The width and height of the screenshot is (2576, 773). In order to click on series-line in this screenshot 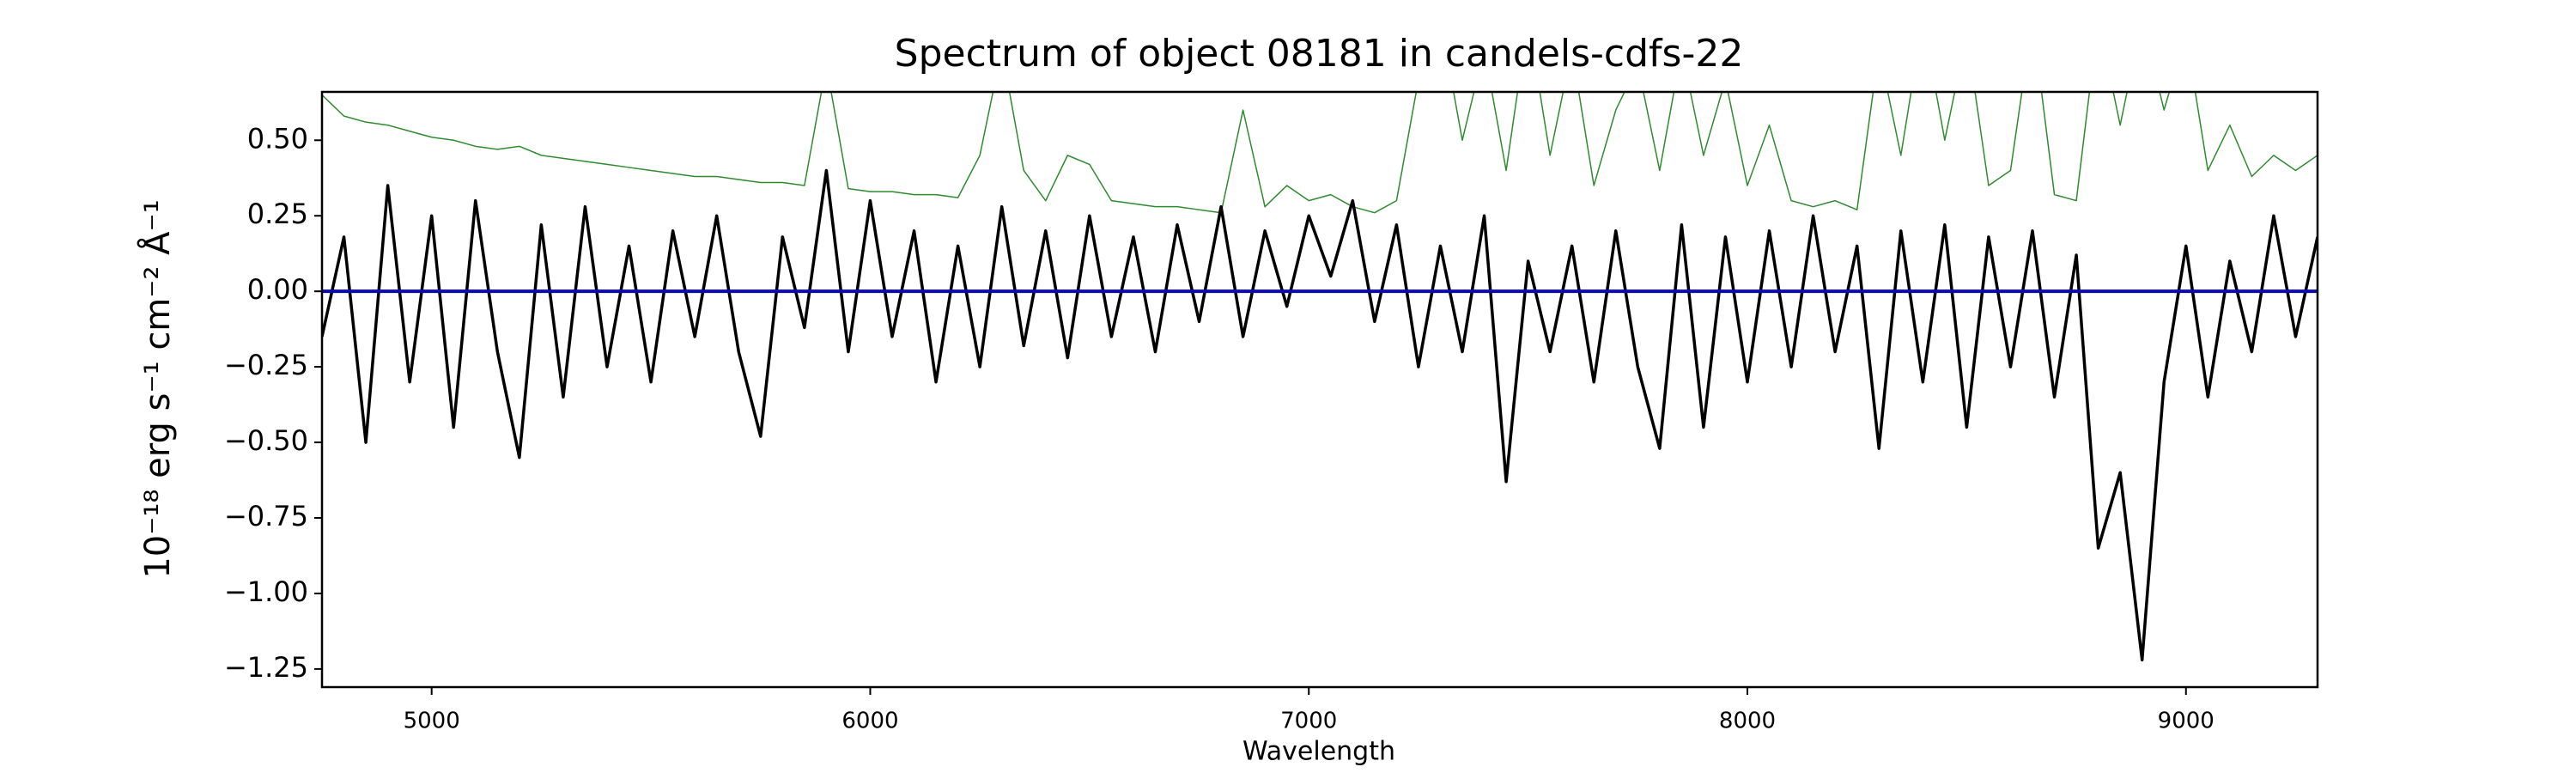, I will do `click(1320, 153)`.